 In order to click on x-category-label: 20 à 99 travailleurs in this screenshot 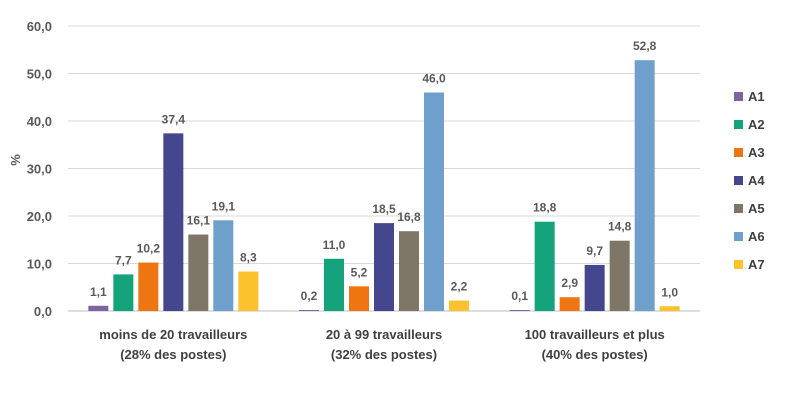, I will do `click(384, 334)`.